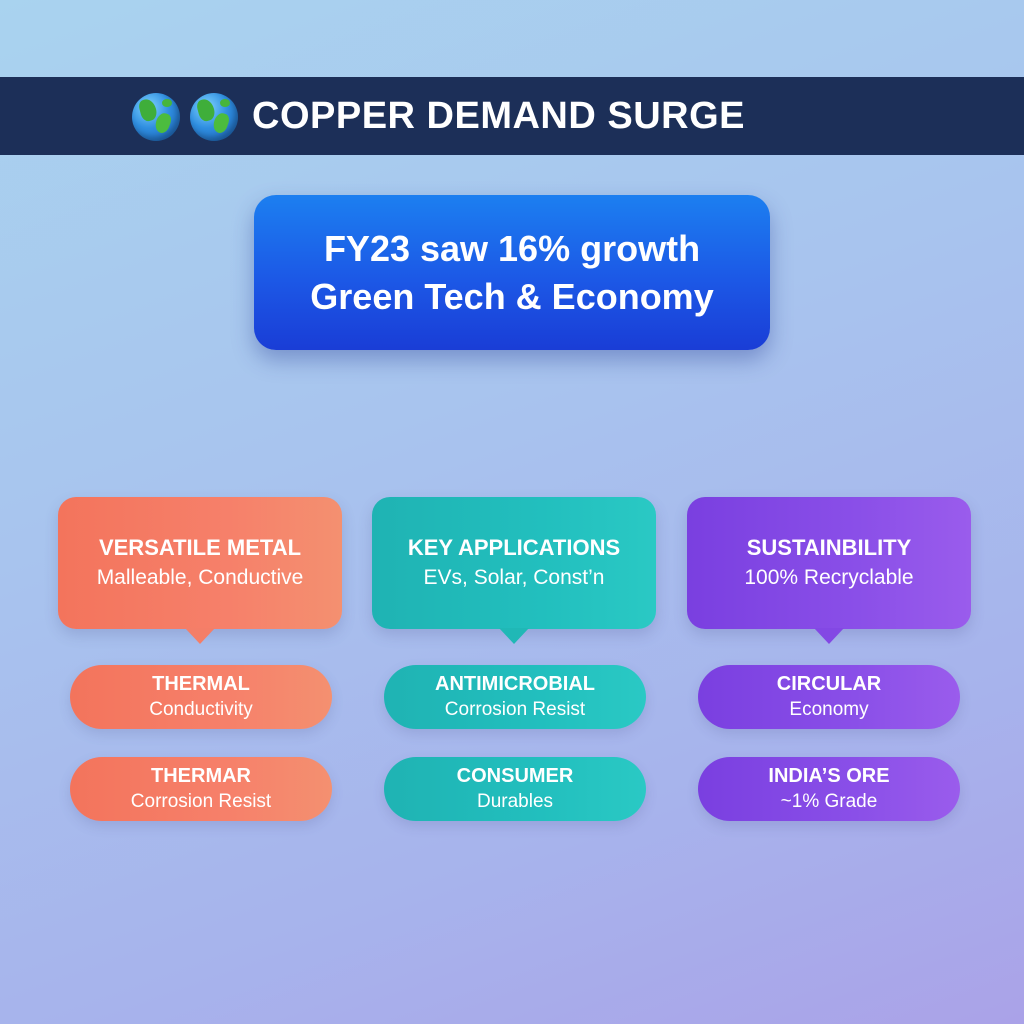 The image size is (1024, 1024). What do you see at coordinates (200, 577) in the screenshot?
I see `card-subtitle: Malleable, Conductive` at bounding box center [200, 577].